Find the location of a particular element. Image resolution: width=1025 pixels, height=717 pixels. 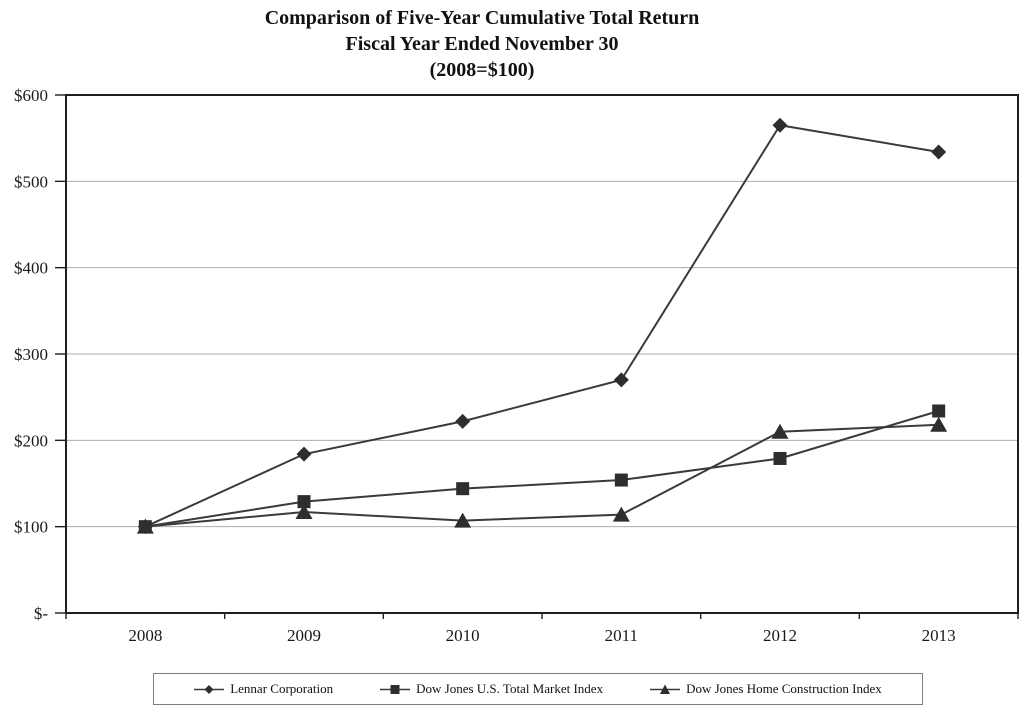

legend-item-dow-jones-home-construction: Dow Jones Home Construction Index is located at coordinates (766, 689).